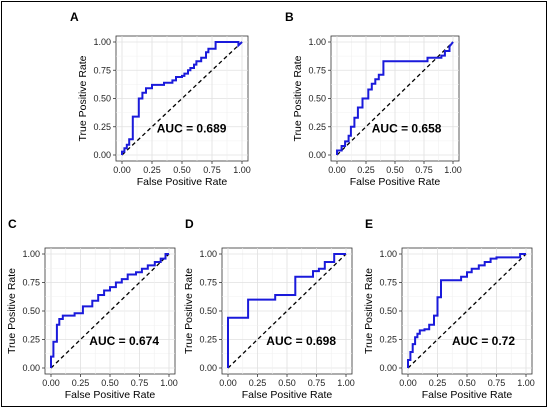 This screenshot has height=410, width=550. What do you see at coordinates (289, 17) in the screenshot?
I see `panel-label: B` at bounding box center [289, 17].